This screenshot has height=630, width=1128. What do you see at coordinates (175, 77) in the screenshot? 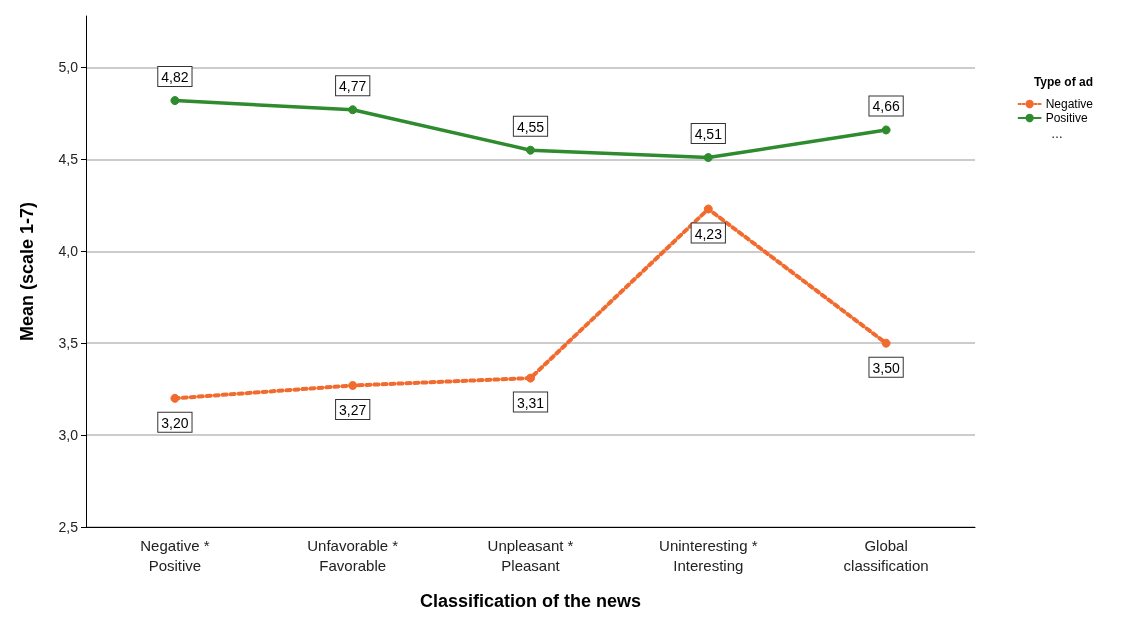
I see `data-label: 4,82` at bounding box center [175, 77].